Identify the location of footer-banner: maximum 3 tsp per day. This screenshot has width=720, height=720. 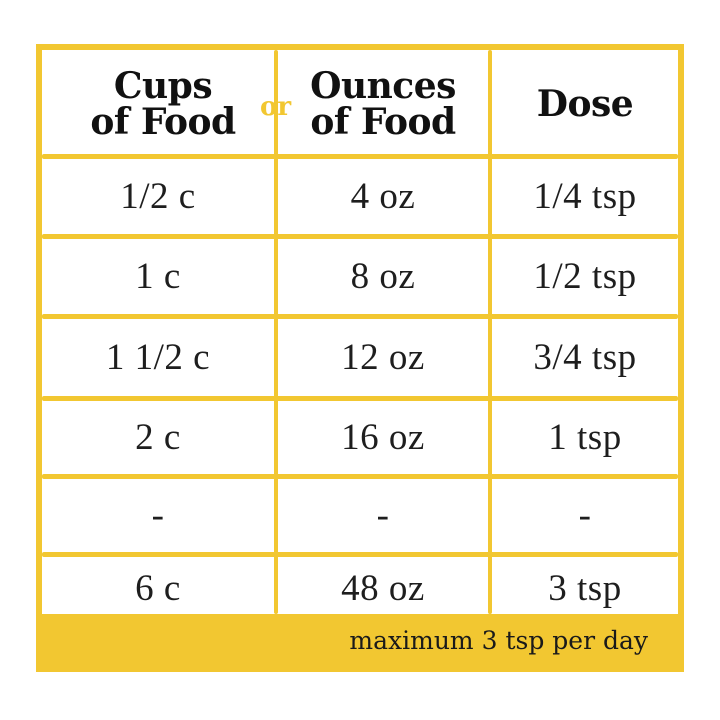
(360, 640).